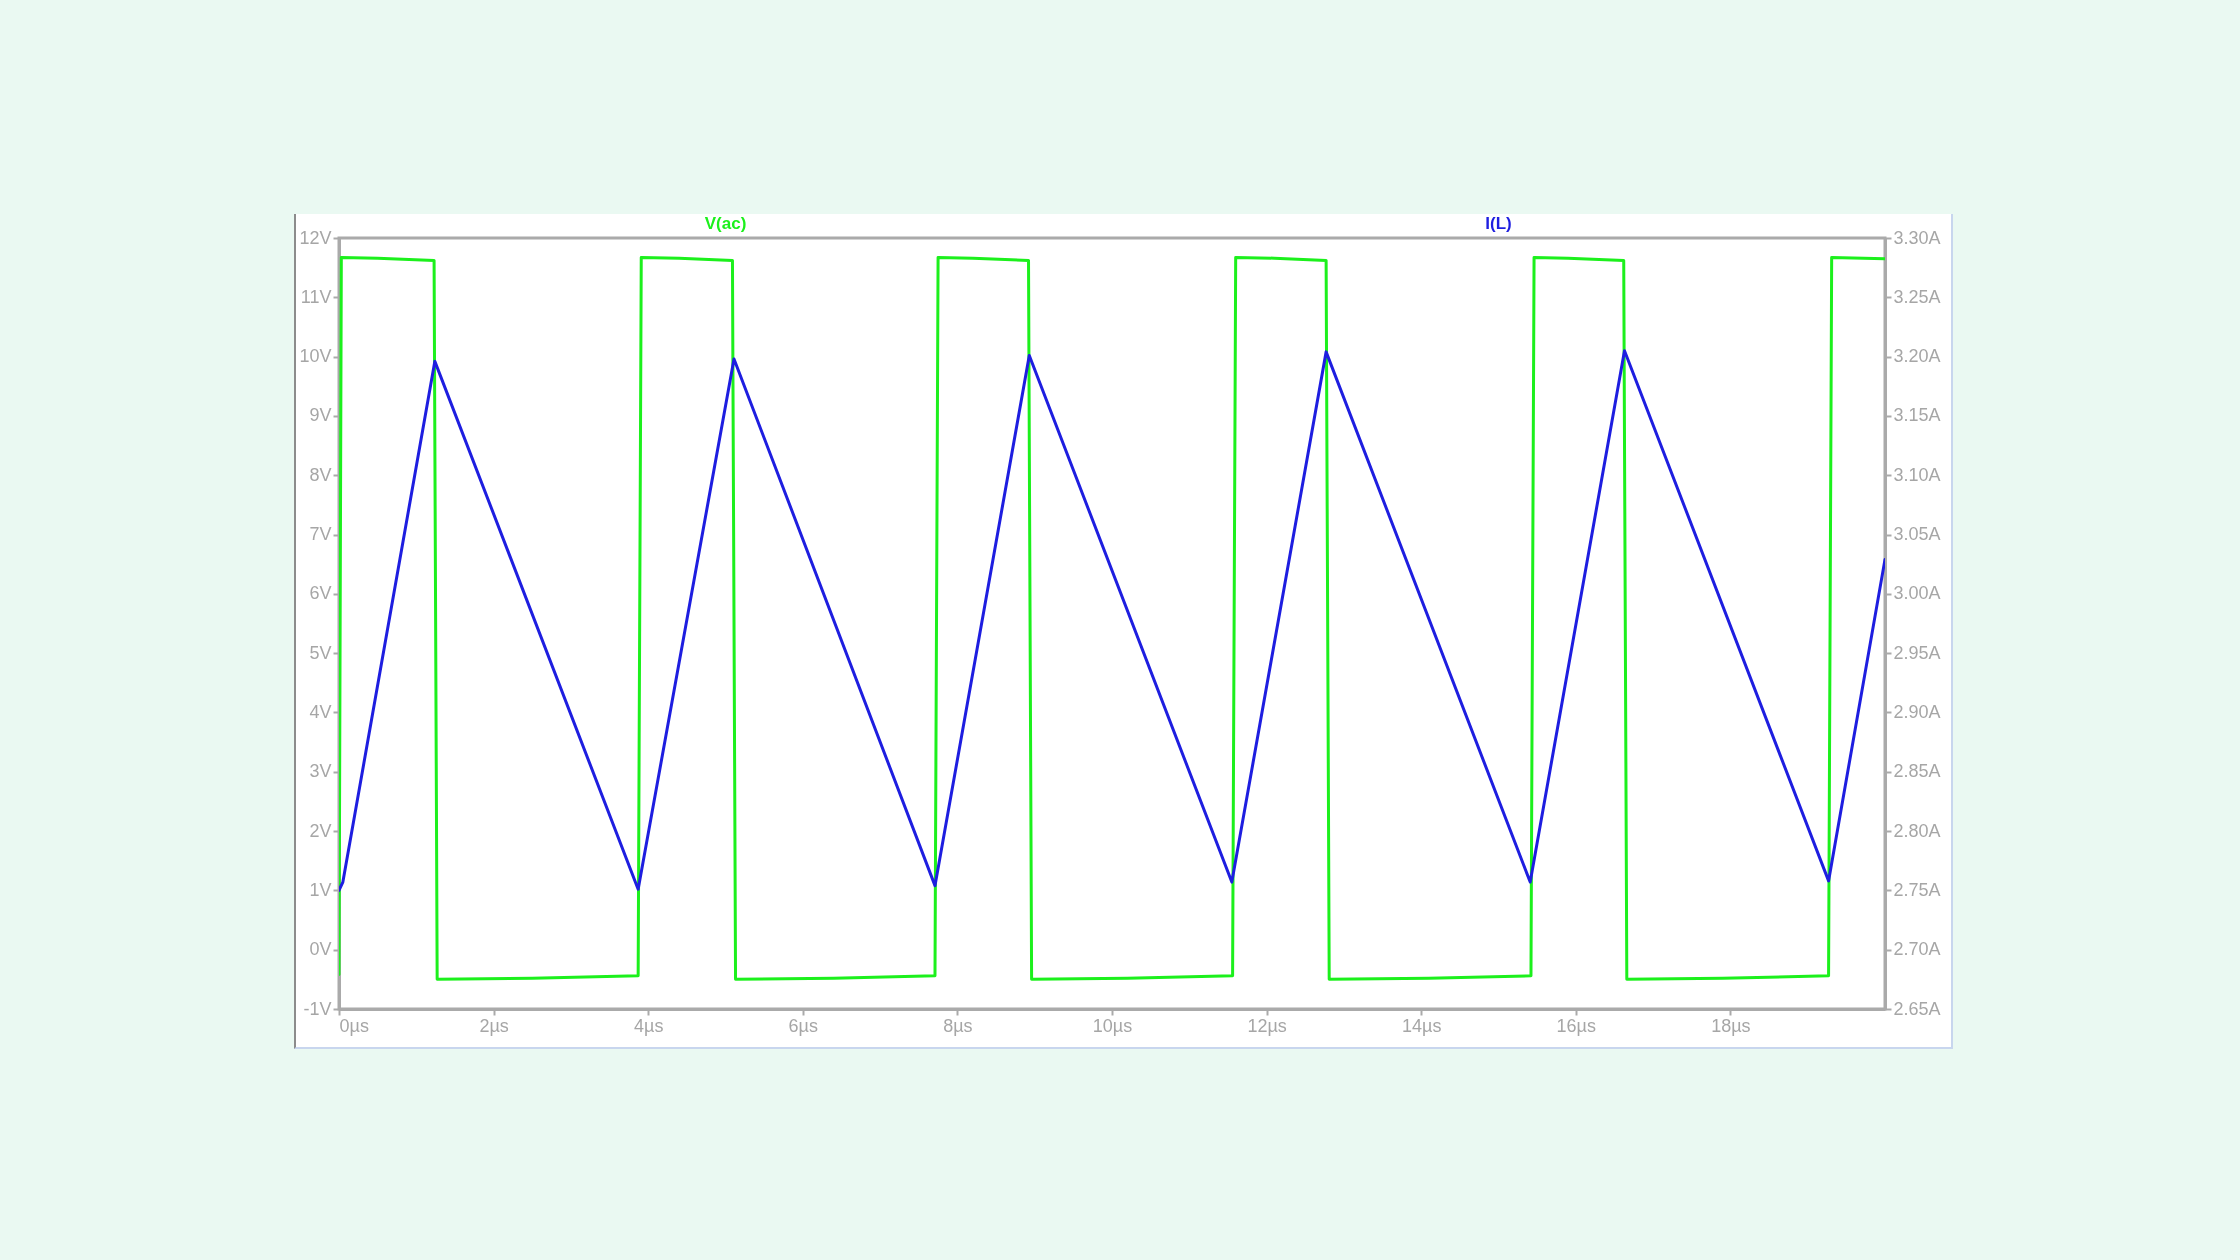  I want to click on y2-tick-label: 3.15A, so click(1917, 415).